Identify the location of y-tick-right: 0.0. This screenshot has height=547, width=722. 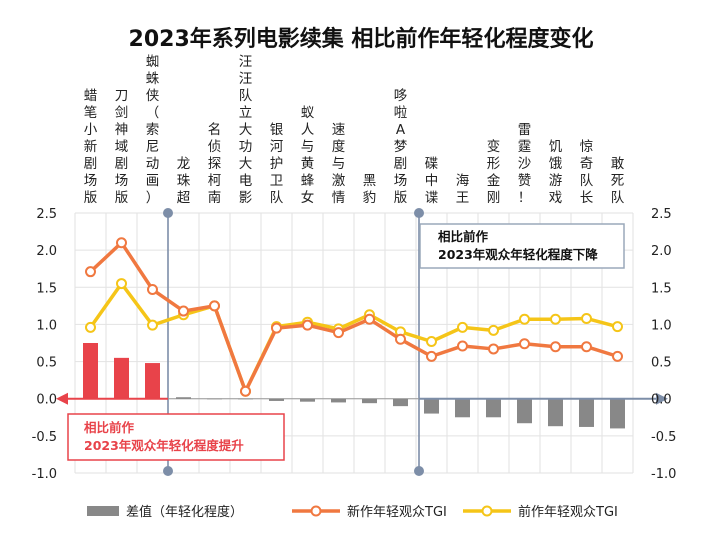
(661, 400).